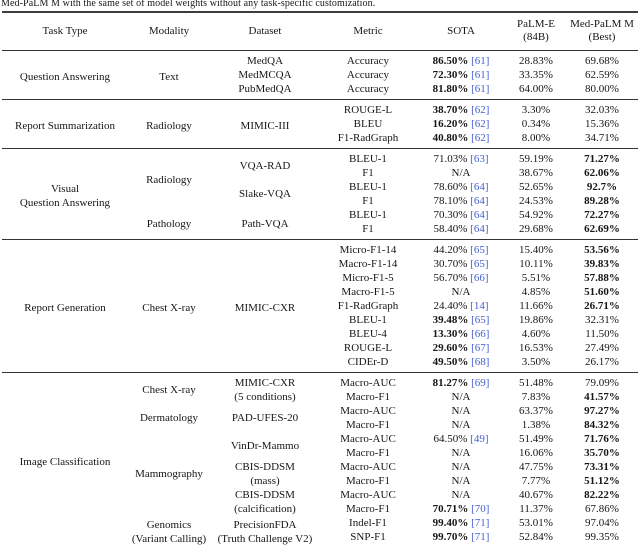  Describe the element at coordinates (536, 467) in the screenshot. I see `palm-e-cell: 47.75%` at that location.